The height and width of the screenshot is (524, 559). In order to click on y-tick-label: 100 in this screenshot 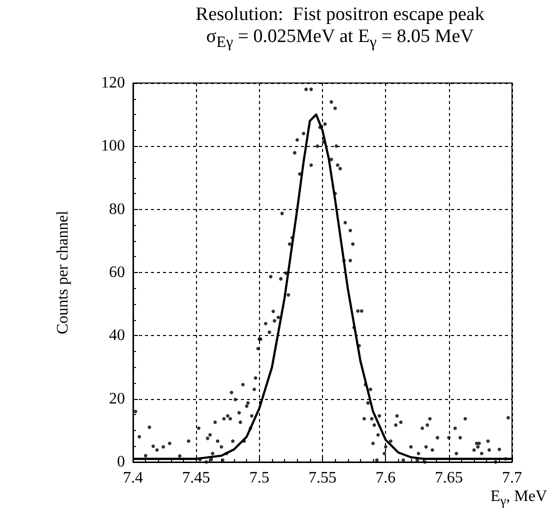, I will do `click(113, 146)`.